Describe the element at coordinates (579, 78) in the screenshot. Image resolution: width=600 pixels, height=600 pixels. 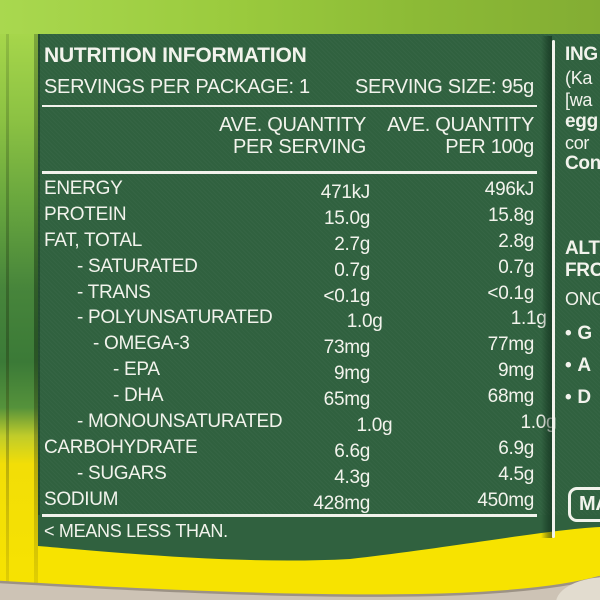
I see `ingredients-text-fragment: (Ka` at that location.